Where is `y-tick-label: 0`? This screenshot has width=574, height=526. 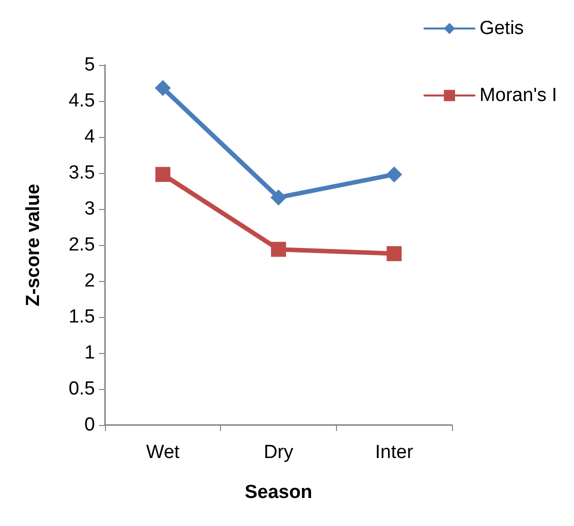
y-tick-label: 0 is located at coordinates (89, 425).